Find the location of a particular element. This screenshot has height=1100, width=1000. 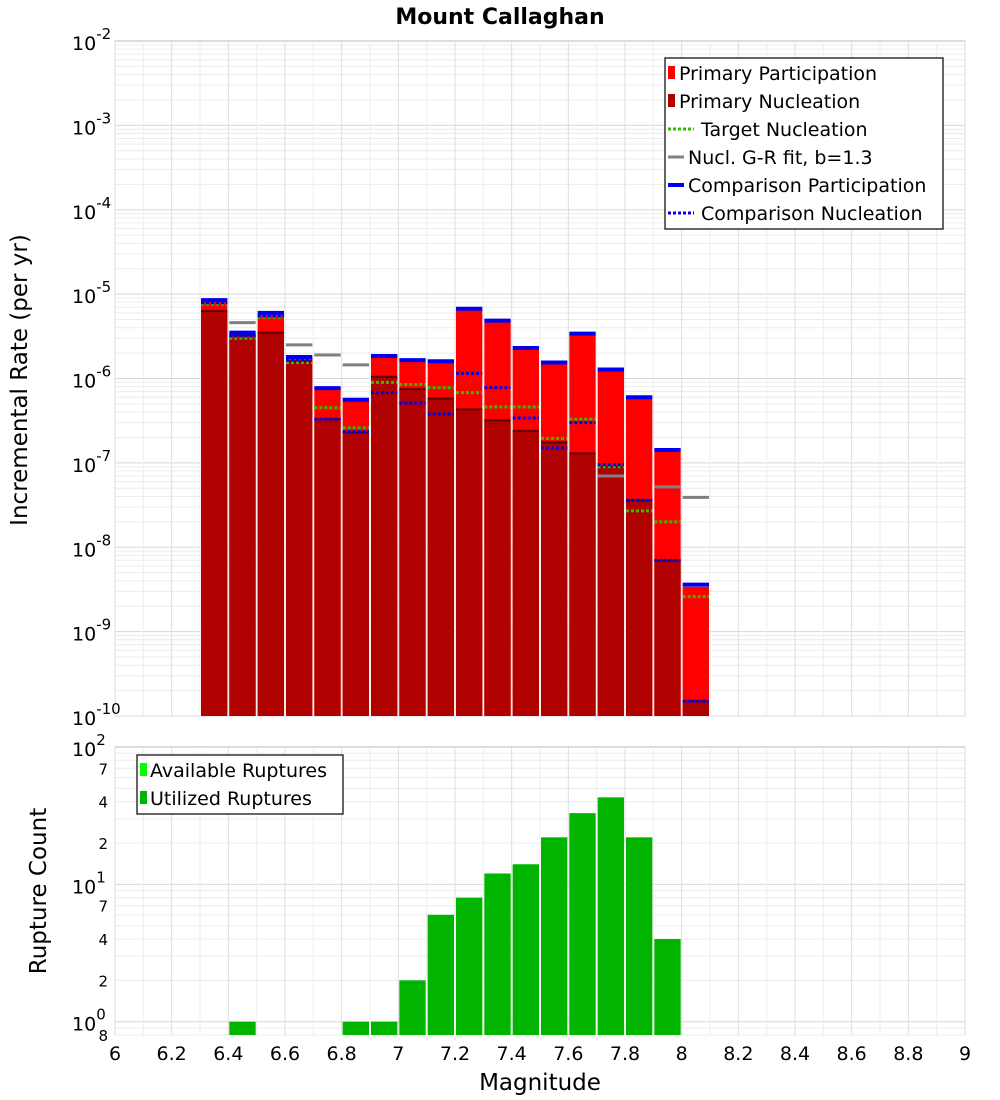

bottom-legend: Available Ruptures Utilized Ruptures is located at coordinates (240, 784).